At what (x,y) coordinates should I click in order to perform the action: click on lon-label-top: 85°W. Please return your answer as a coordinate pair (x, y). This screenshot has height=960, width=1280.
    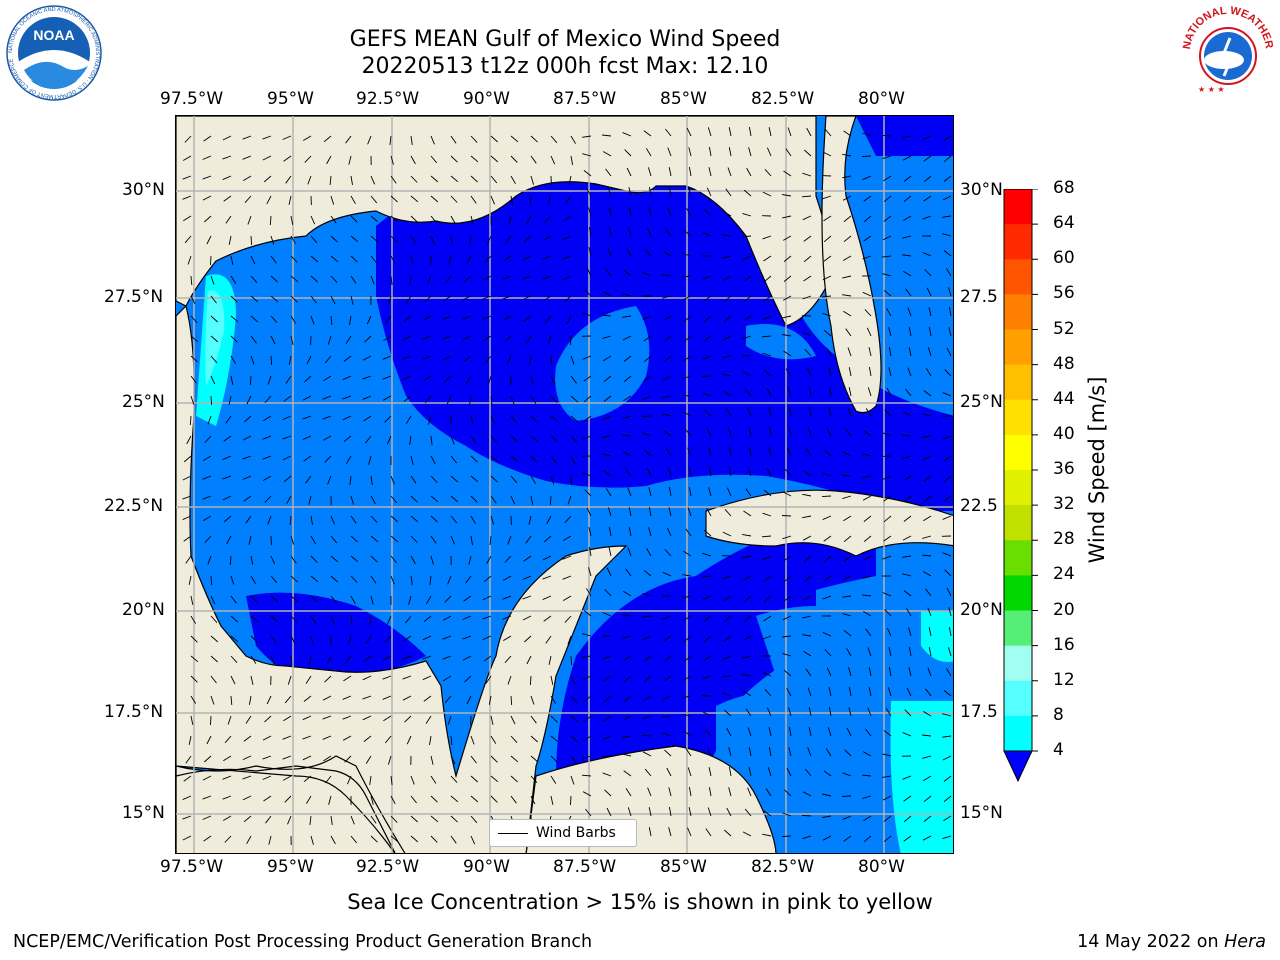
    Looking at the image, I should click on (683, 99).